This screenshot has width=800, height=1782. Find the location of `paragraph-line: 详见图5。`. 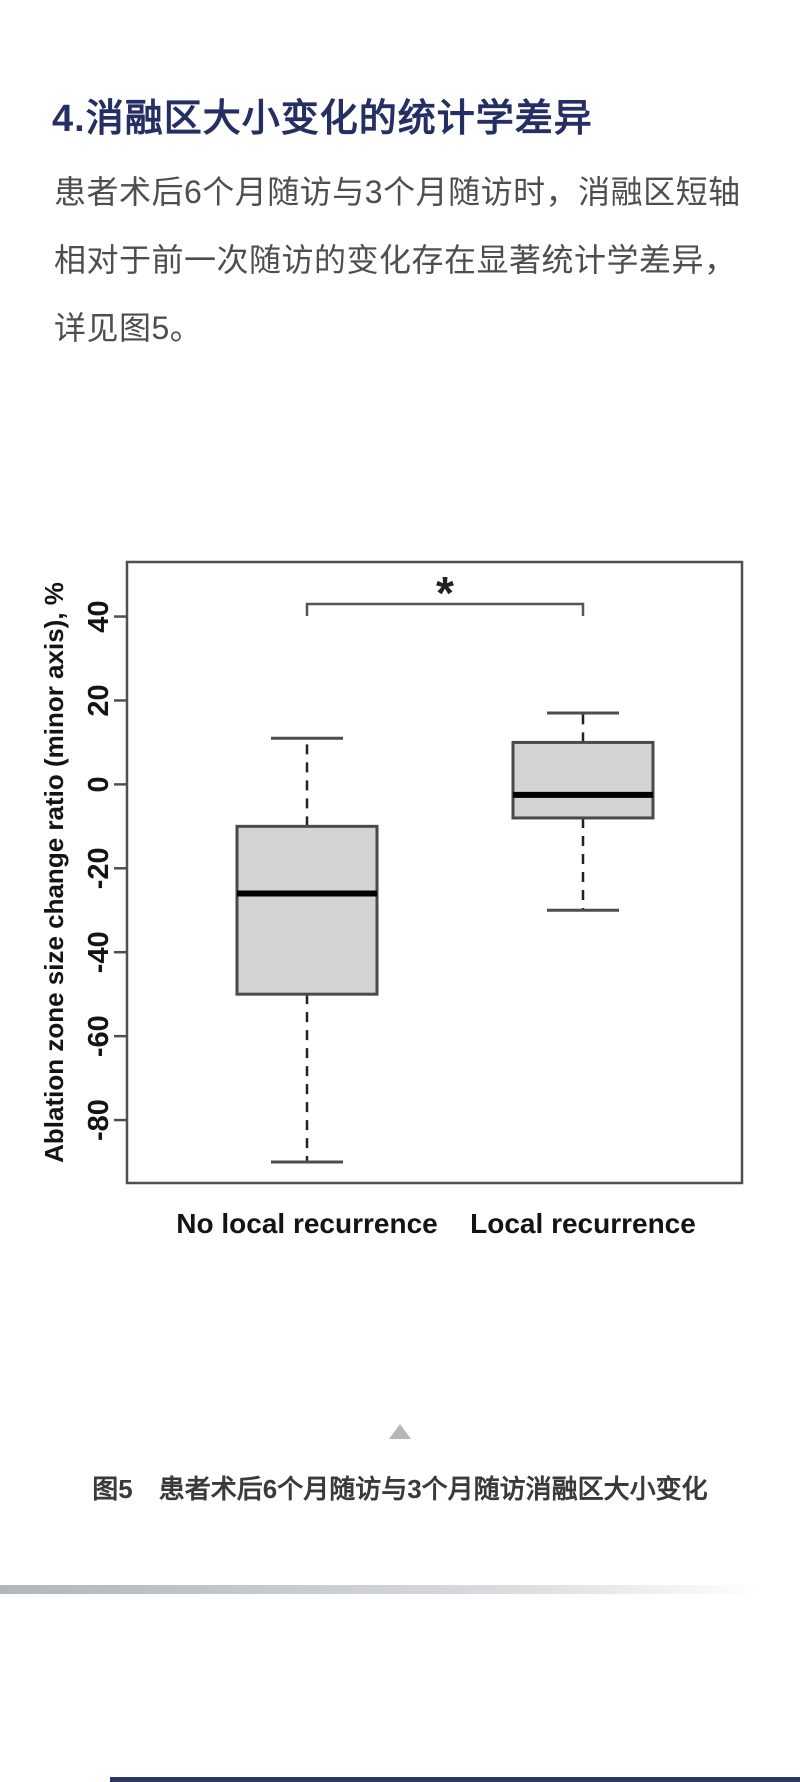

paragraph-line: 详见图5。 is located at coordinates (128, 328).